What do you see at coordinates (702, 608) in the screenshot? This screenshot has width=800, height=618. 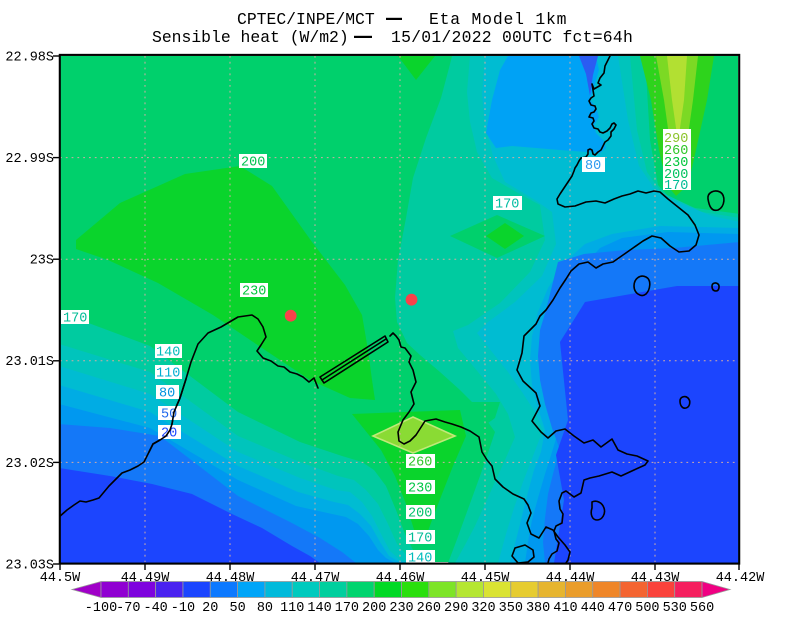 I see `svg-text: 560` at bounding box center [702, 608].